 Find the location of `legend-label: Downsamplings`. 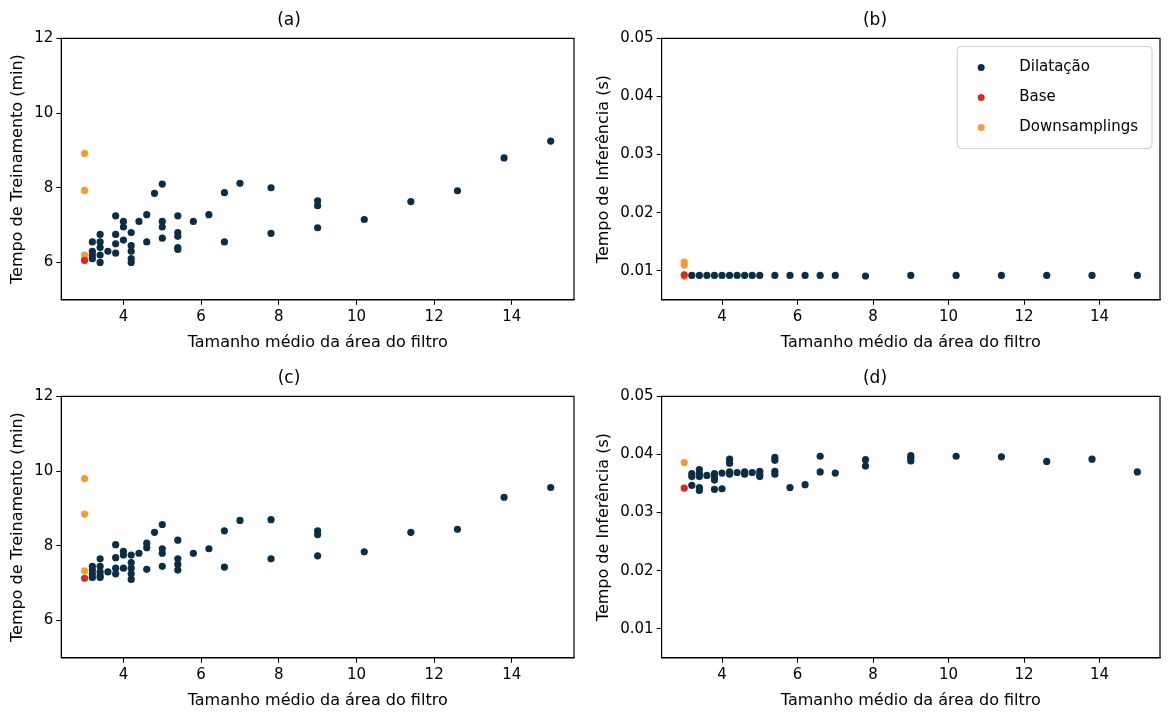

legend-label: Downsamplings is located at coordinates (1079, 126).